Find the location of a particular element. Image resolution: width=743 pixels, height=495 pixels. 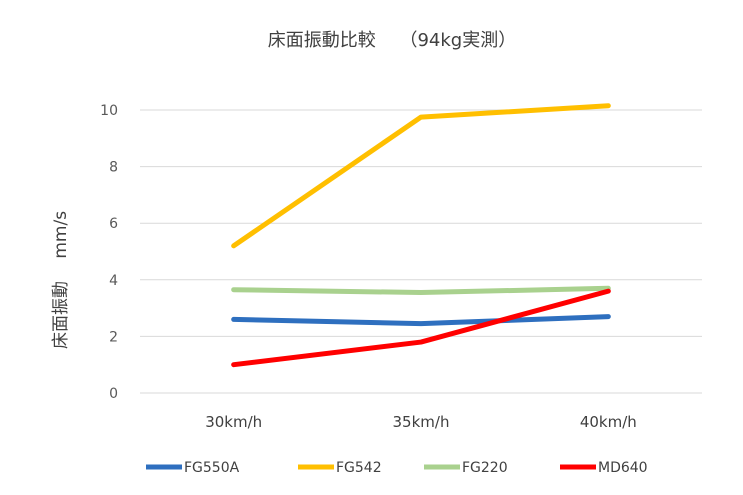

series-line-fg550a is located at coordinates (421, 320).